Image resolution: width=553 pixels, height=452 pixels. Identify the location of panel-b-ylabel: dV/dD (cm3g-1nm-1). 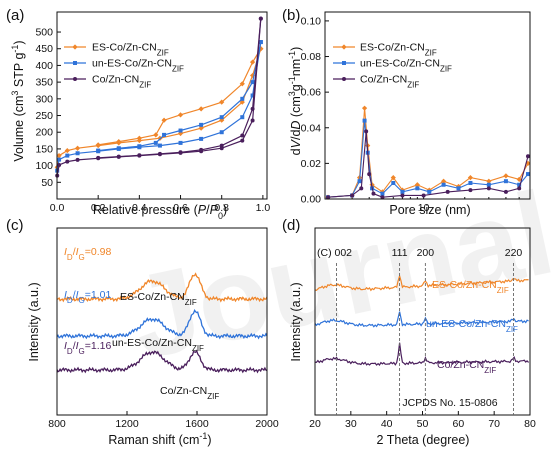
(295, 101).